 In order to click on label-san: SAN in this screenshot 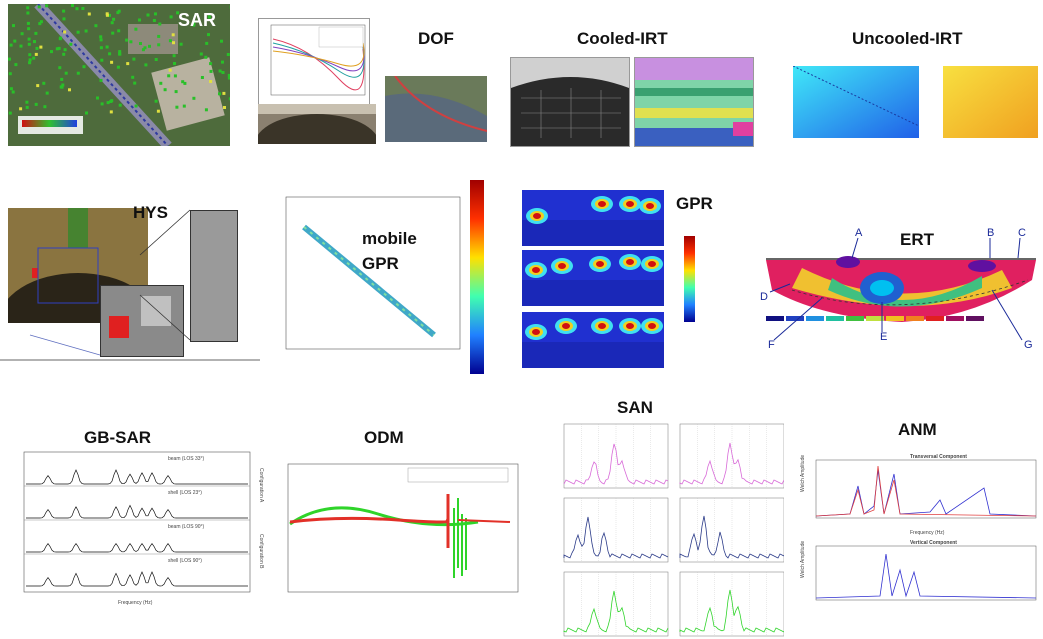, I will do `click(635, 407)`.